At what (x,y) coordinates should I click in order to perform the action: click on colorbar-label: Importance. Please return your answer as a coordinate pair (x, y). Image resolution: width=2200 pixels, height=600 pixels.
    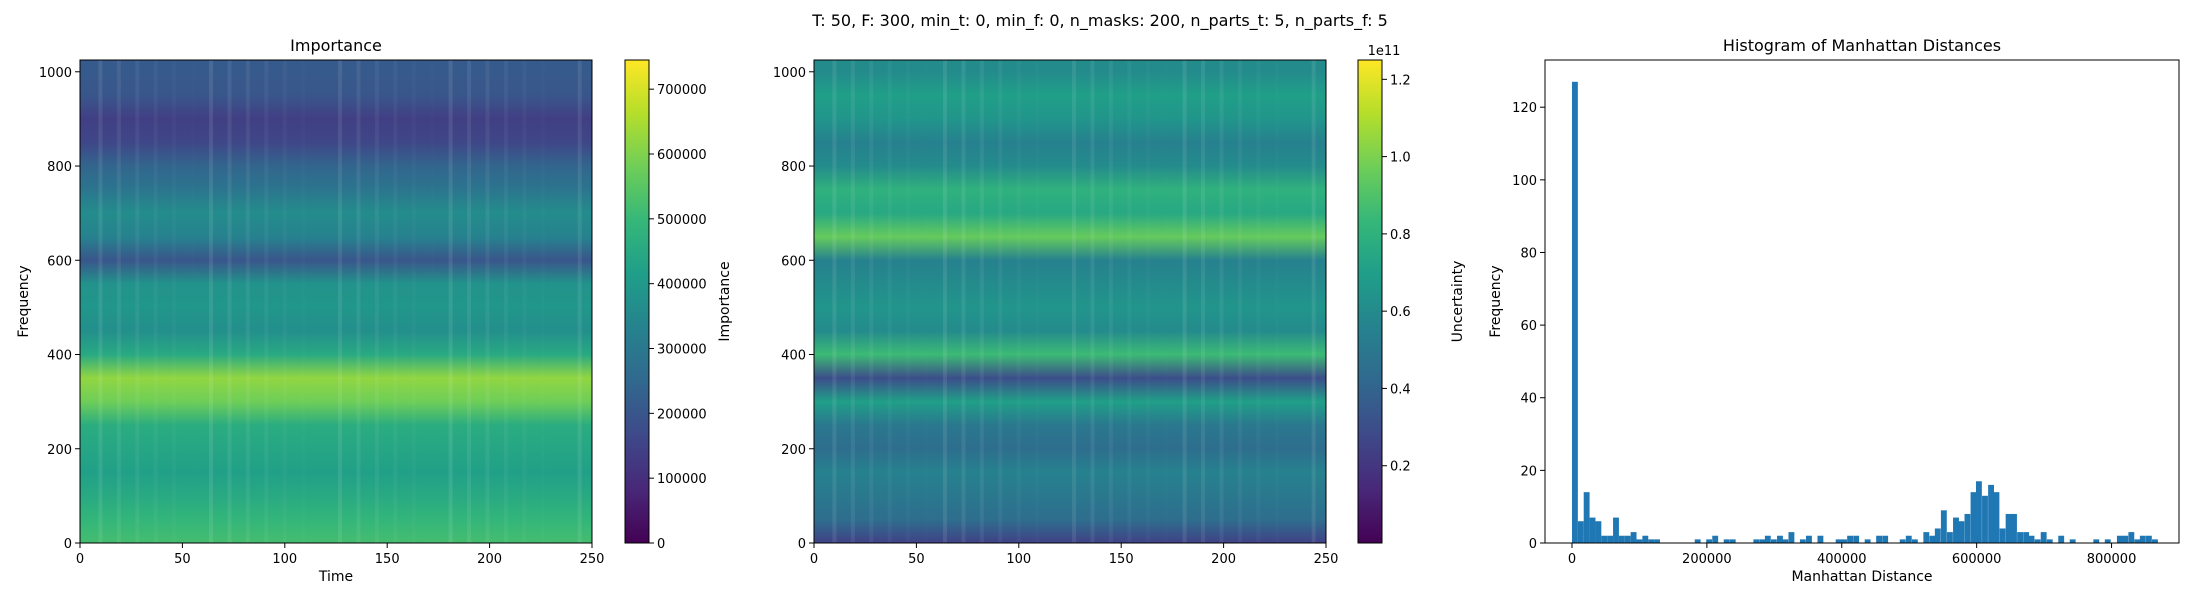
    Looking at the image, I should click on (725, 301).